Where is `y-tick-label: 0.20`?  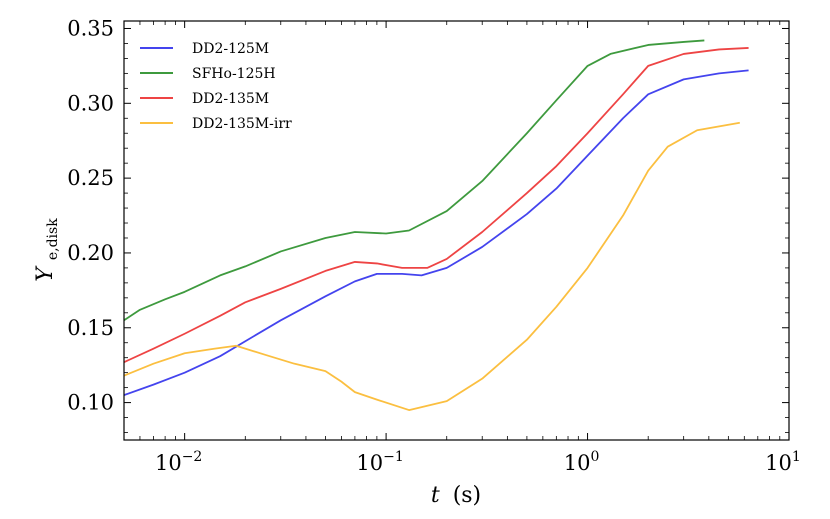 y-tick-label: 0.20 is located at coordinates (90, 253).